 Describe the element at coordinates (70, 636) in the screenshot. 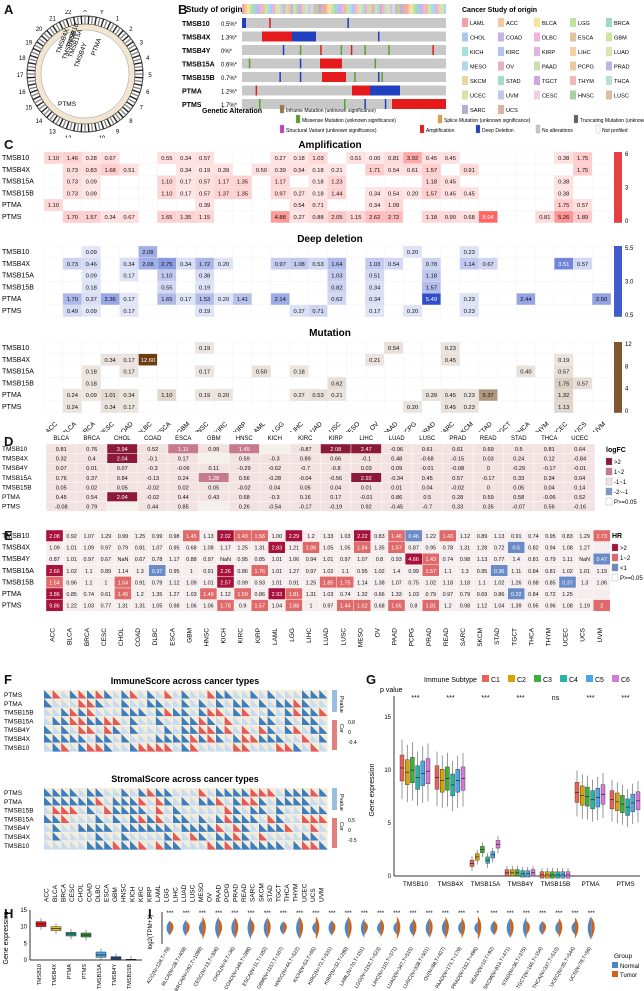

I see `hr-cancer-label: BLCA` at that location.